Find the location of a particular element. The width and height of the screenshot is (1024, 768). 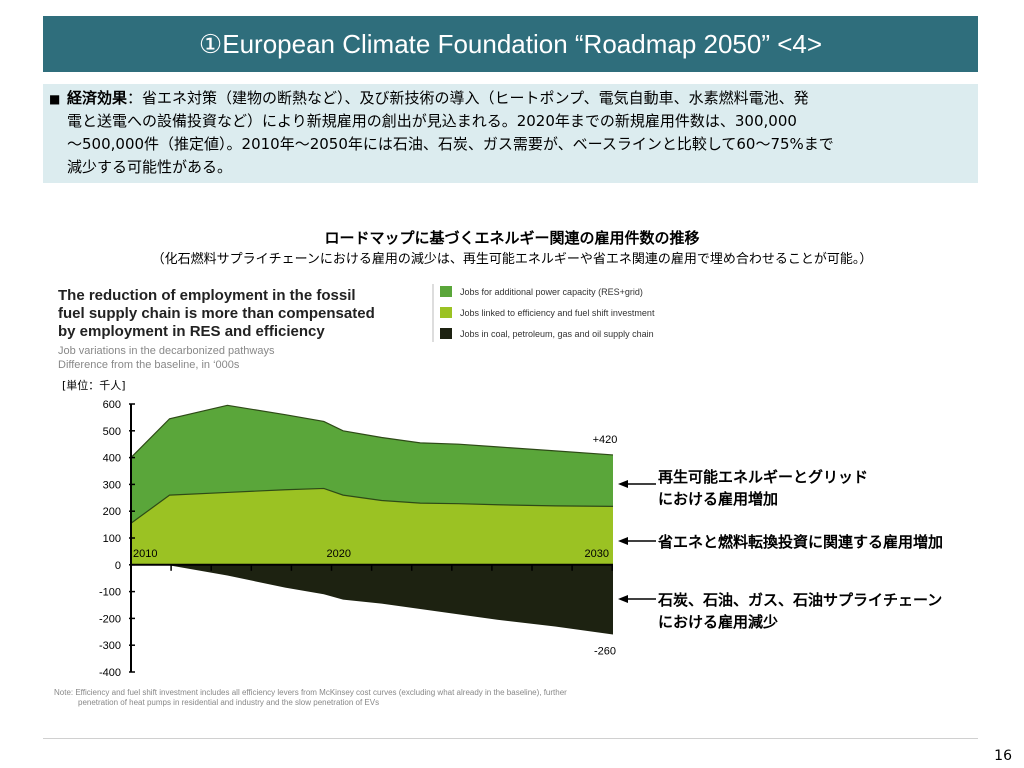

summary-line-4: 減少する可能性がある。 is located at coordinates (150, 167).